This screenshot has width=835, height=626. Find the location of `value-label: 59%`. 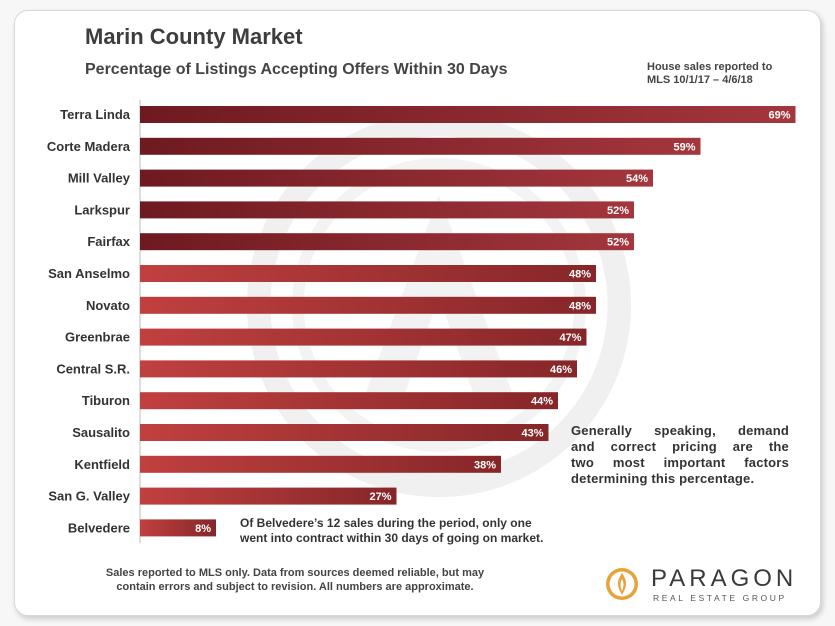

value-label: 59% is located at coordinates (684, 147).